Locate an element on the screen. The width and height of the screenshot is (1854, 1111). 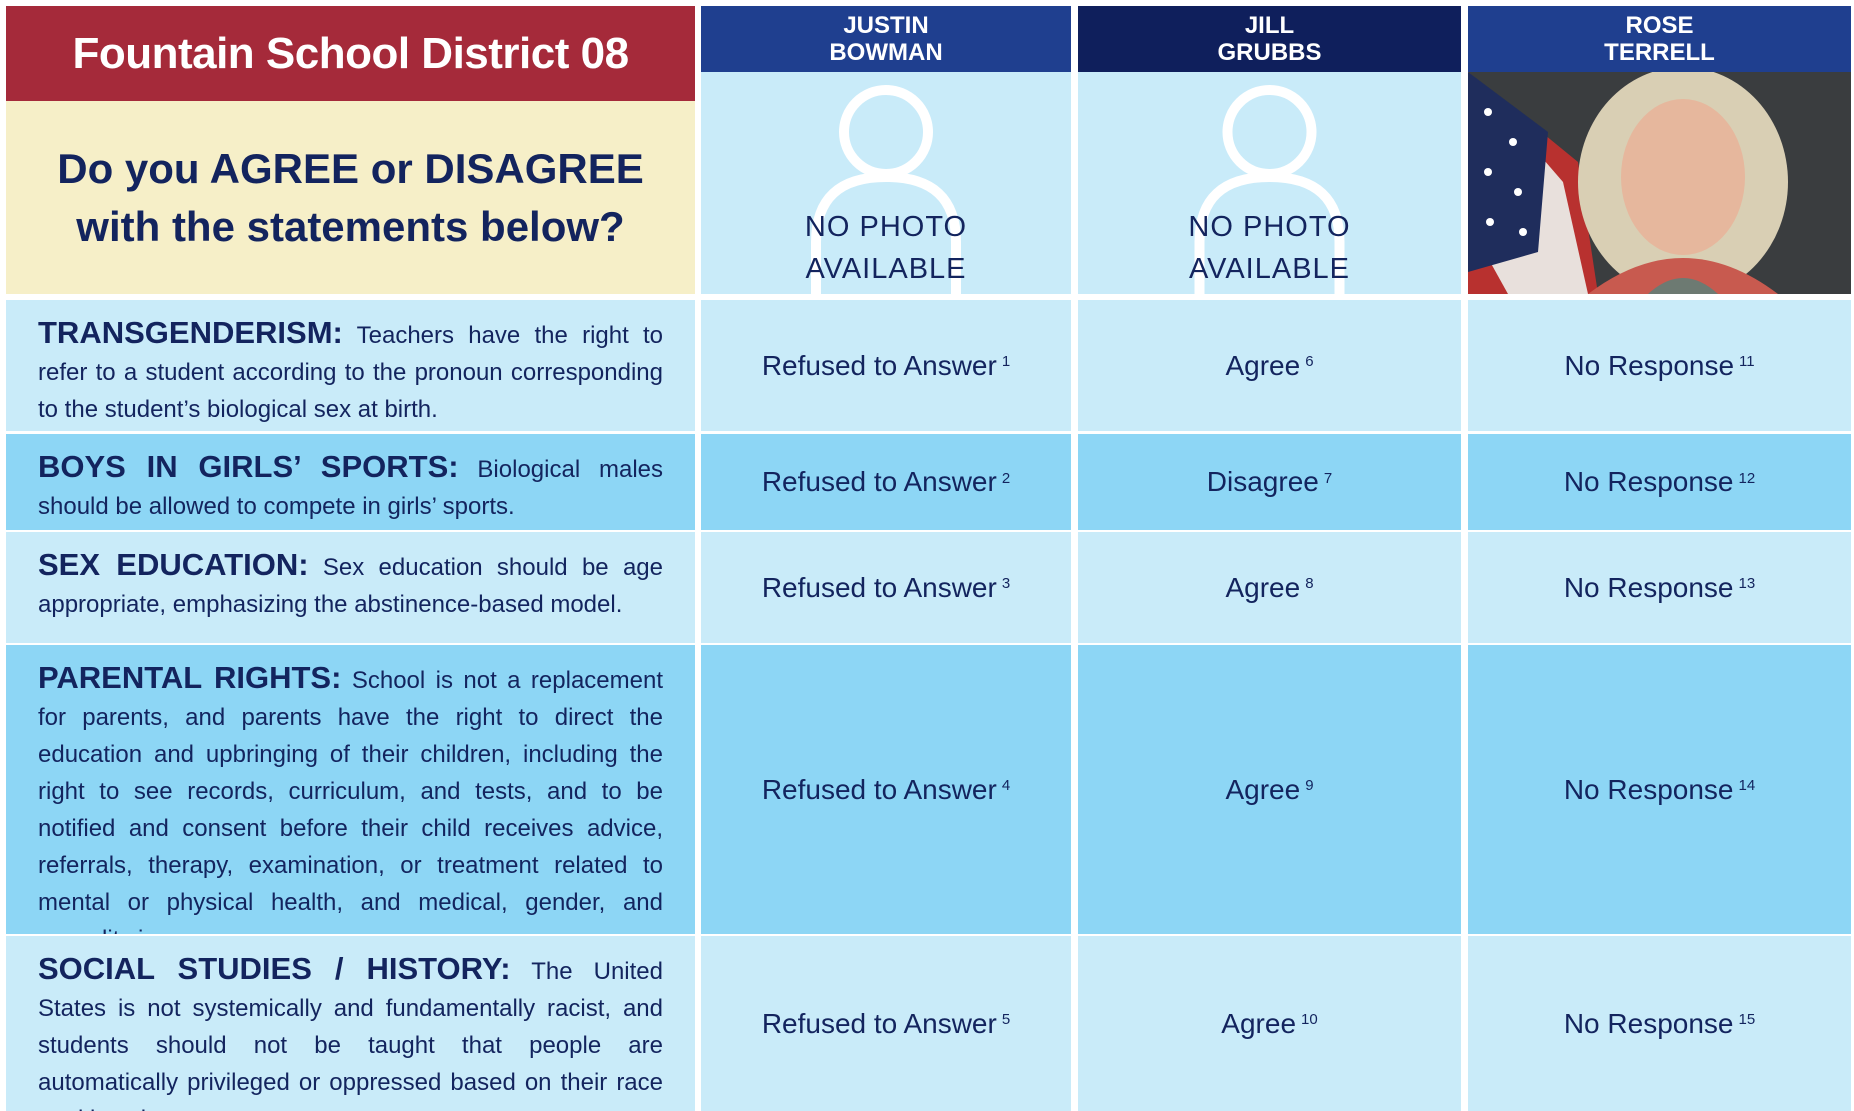
footnote: 13 is located at coordinates (1747, 583).